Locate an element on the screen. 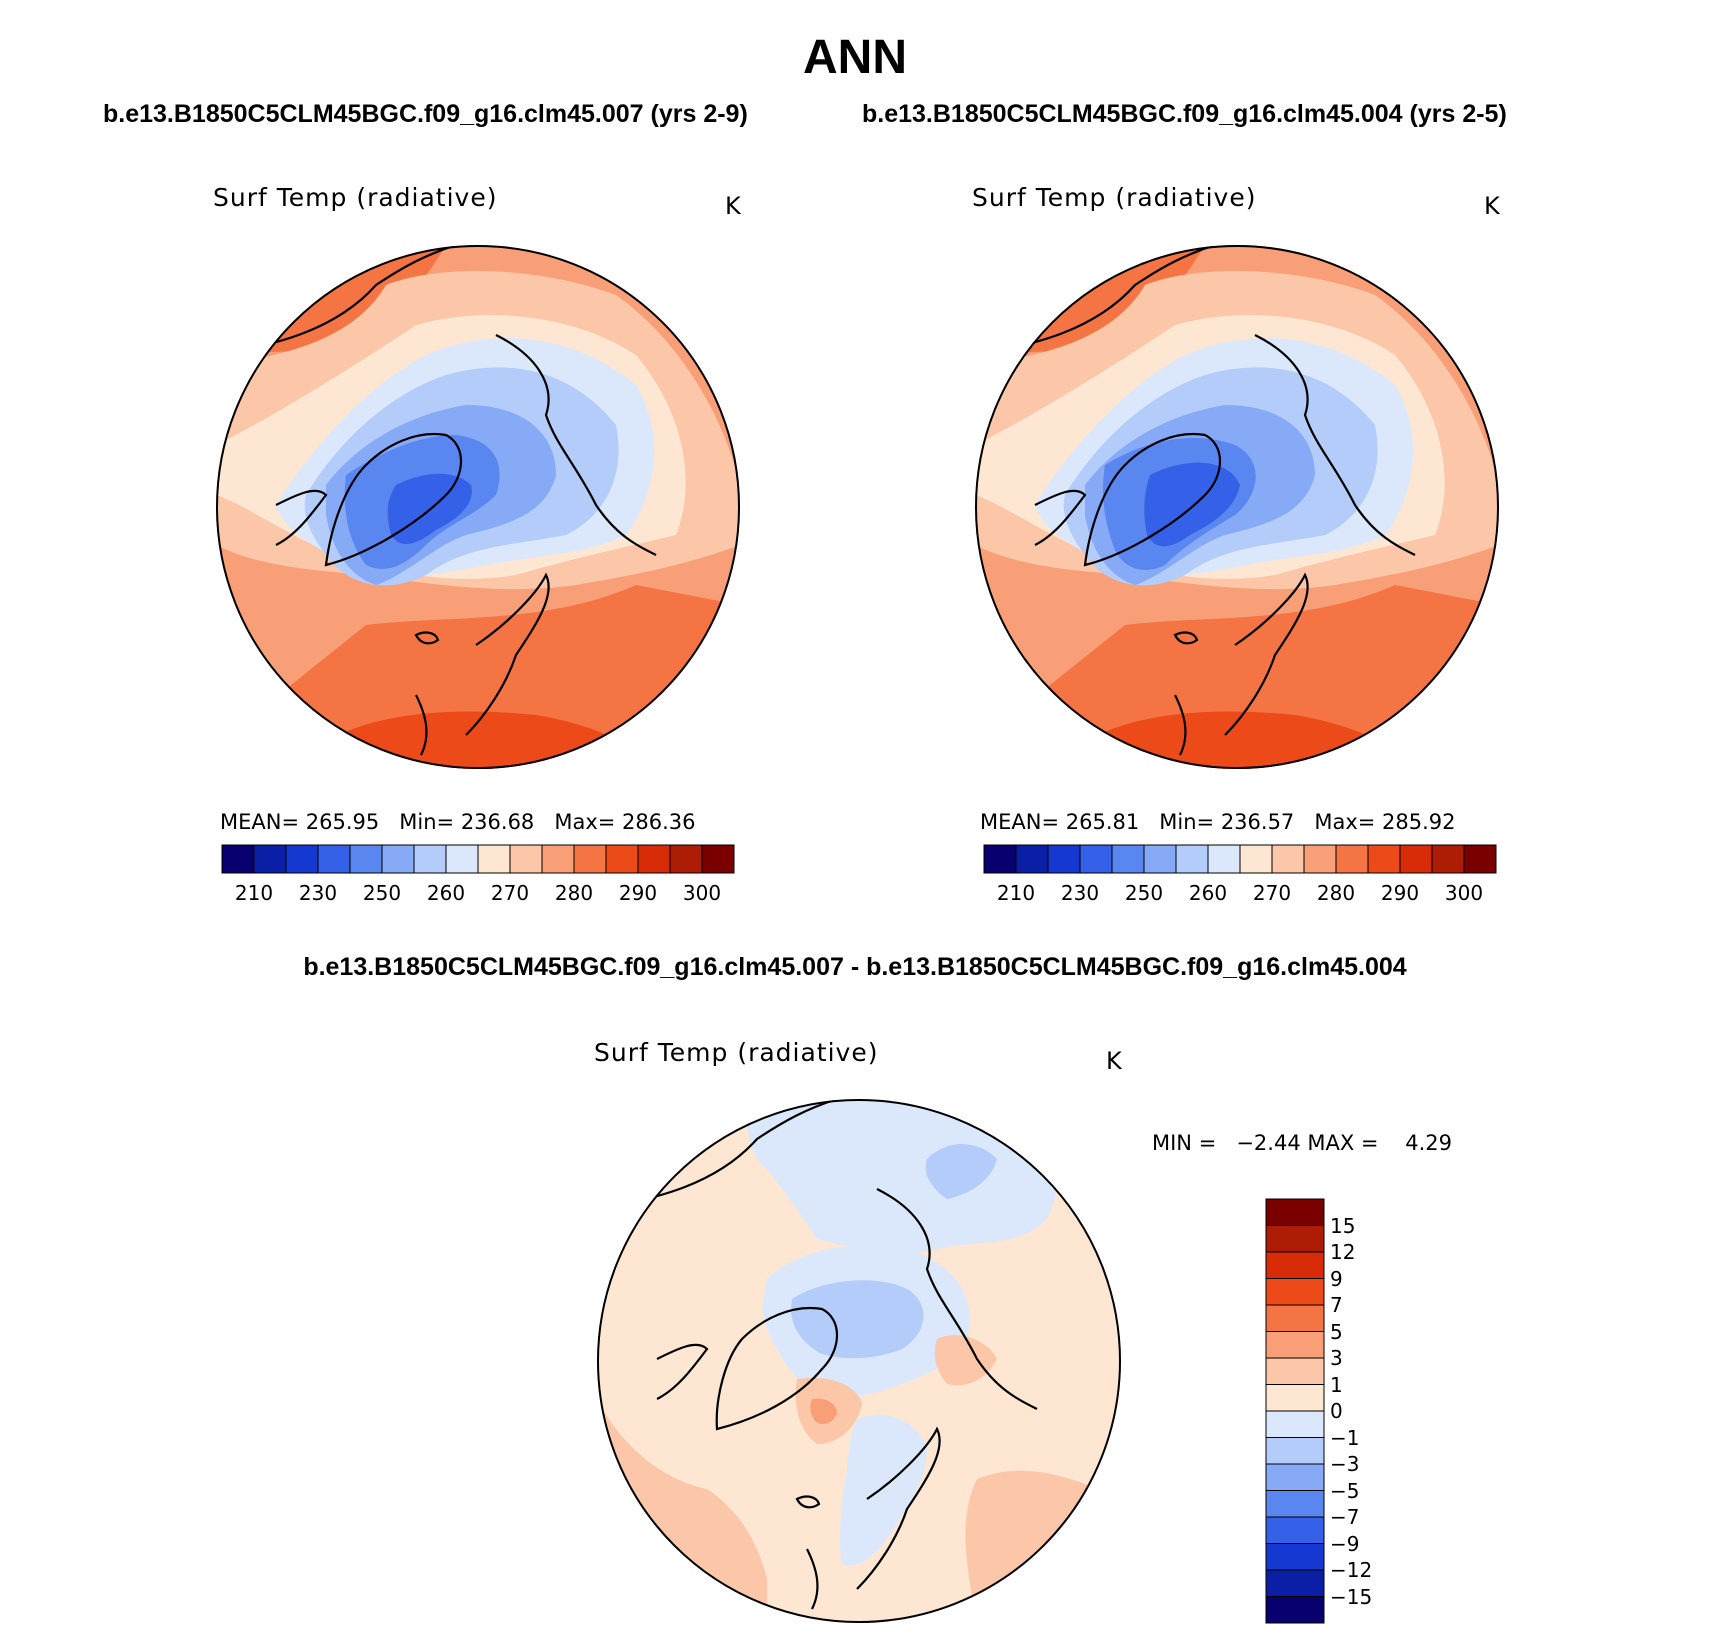  diff-units-label: K is located at coordinates (1114, 1061).